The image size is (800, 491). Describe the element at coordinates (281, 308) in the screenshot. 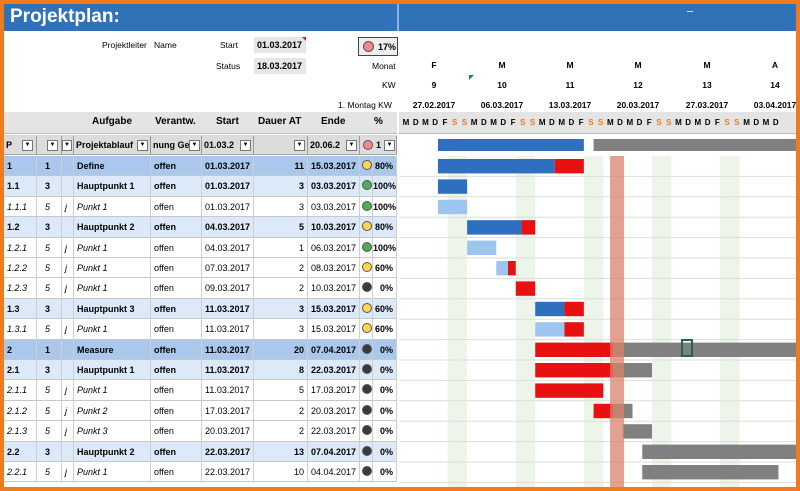

I see `task-duration: 3` at that location.